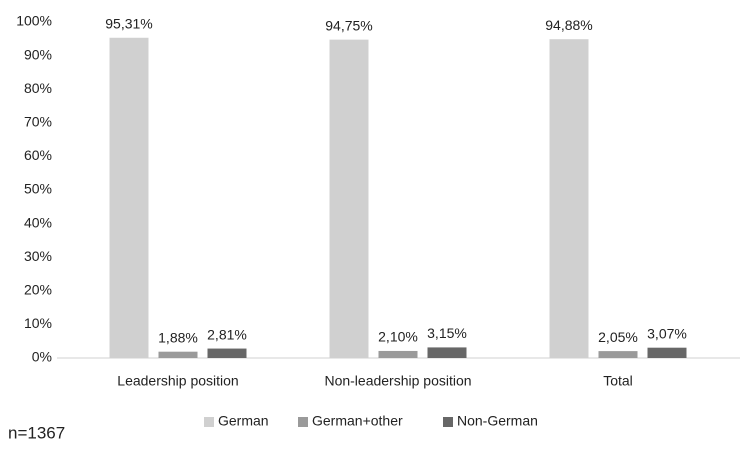 The image size is (750, 451). I want to click on y-tick-label: 60%, so click(38, 155).